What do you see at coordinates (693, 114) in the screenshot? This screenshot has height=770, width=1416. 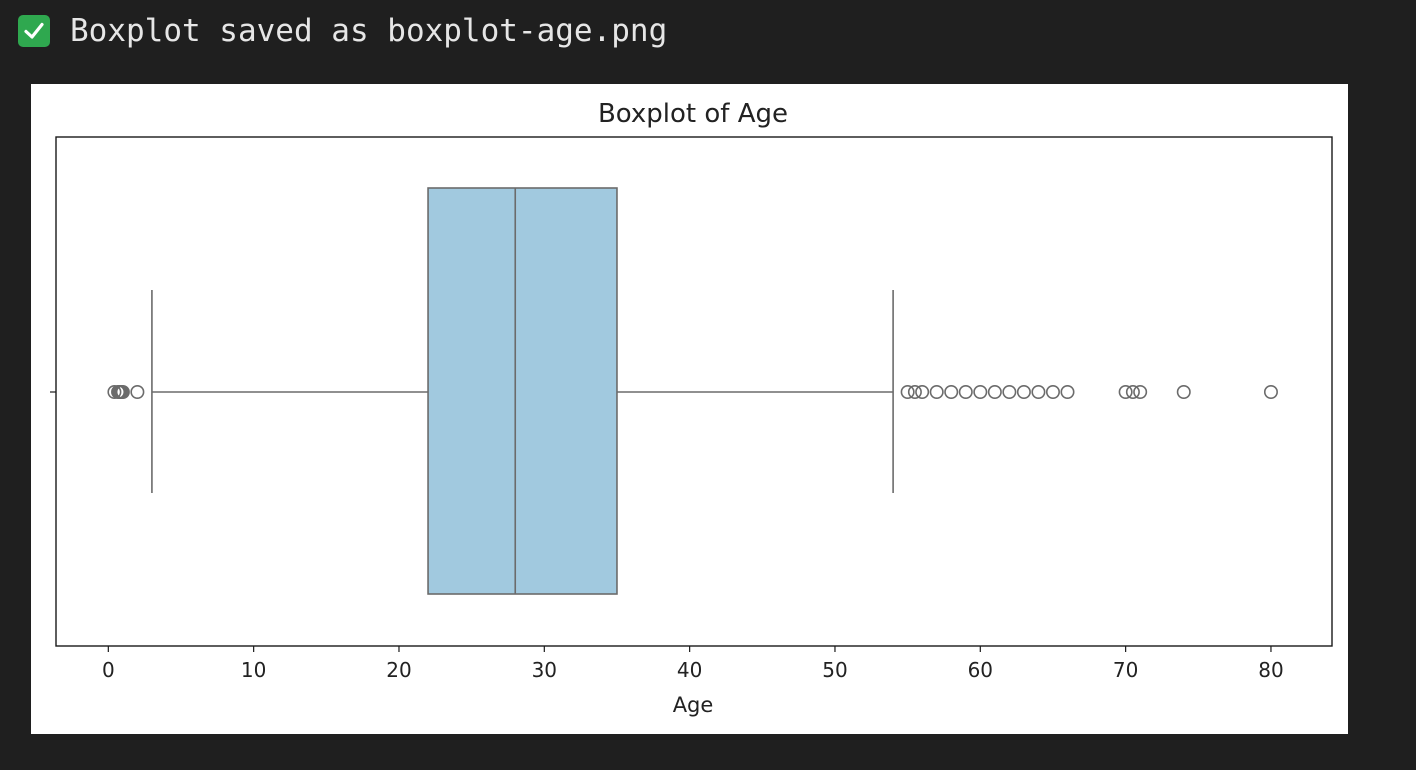 I see `chart-title: Boxplot of Age` at bounding box center [693, 114].